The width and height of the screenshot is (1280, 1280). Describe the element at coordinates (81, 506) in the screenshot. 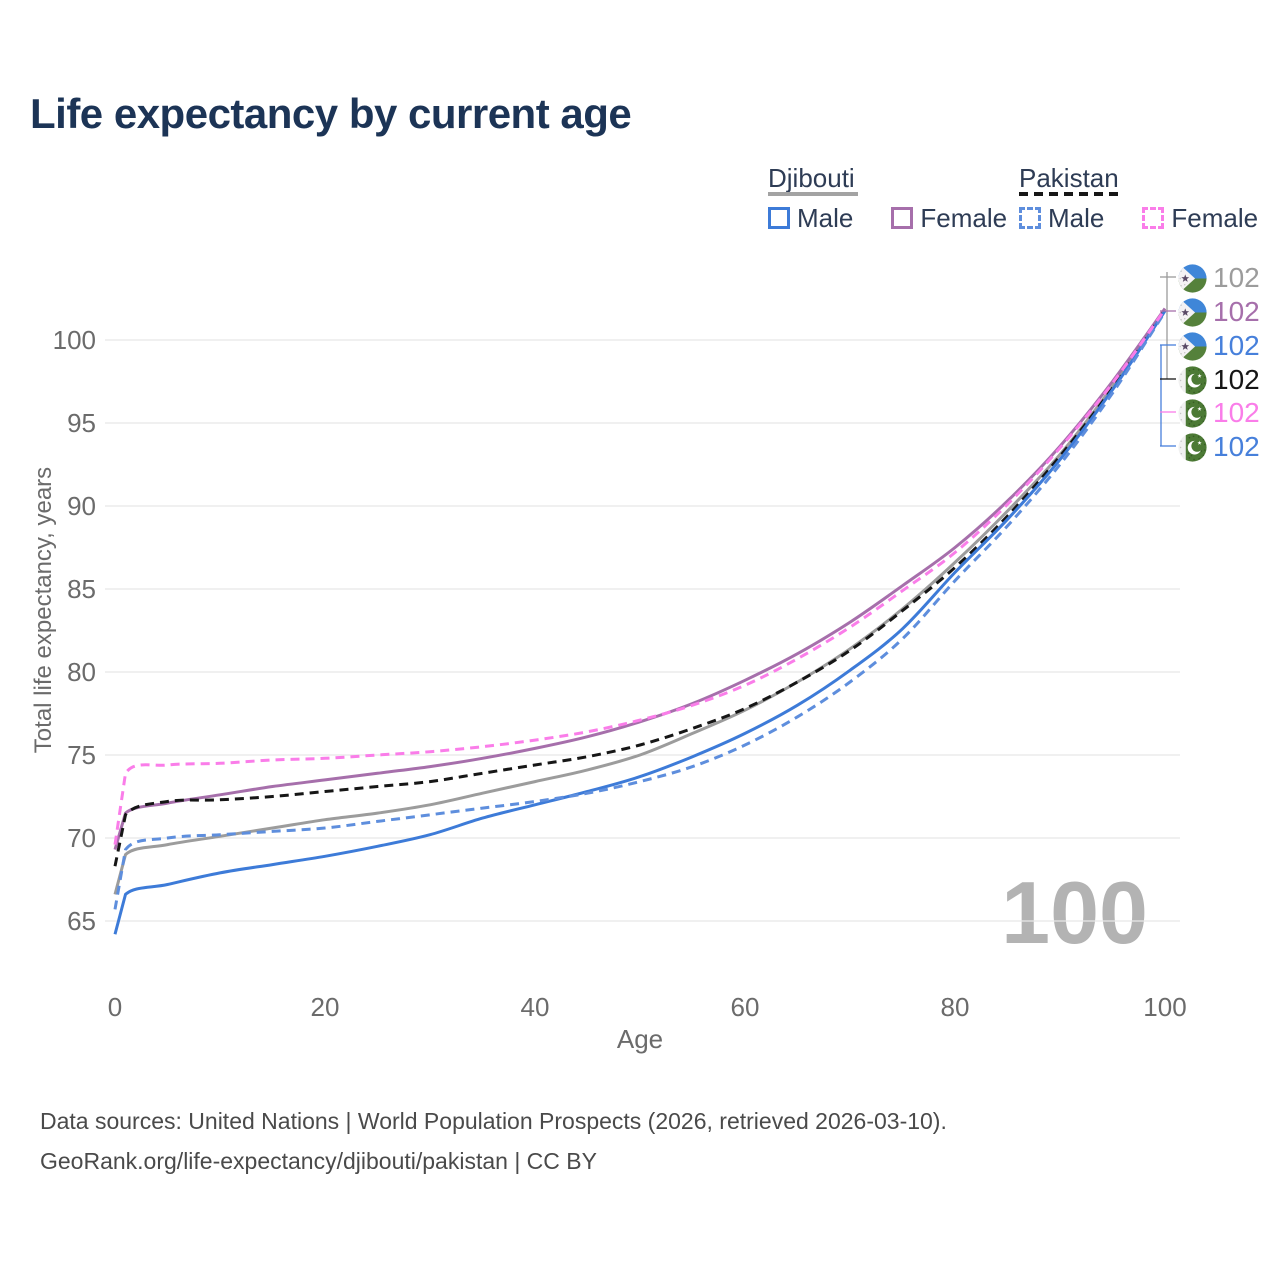

I see `y-tick-label: 90` at that location.